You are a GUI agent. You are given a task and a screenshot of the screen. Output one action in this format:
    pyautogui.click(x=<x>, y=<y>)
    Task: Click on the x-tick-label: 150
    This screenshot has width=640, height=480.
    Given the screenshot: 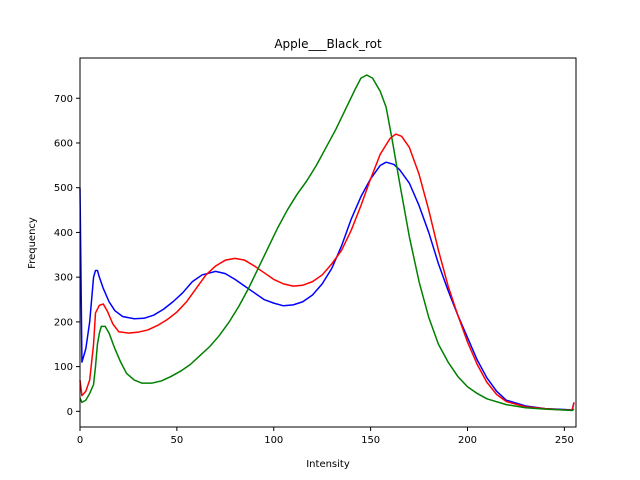 What is the action you would take?
    pyautogui.click(x=370, y=440)
    